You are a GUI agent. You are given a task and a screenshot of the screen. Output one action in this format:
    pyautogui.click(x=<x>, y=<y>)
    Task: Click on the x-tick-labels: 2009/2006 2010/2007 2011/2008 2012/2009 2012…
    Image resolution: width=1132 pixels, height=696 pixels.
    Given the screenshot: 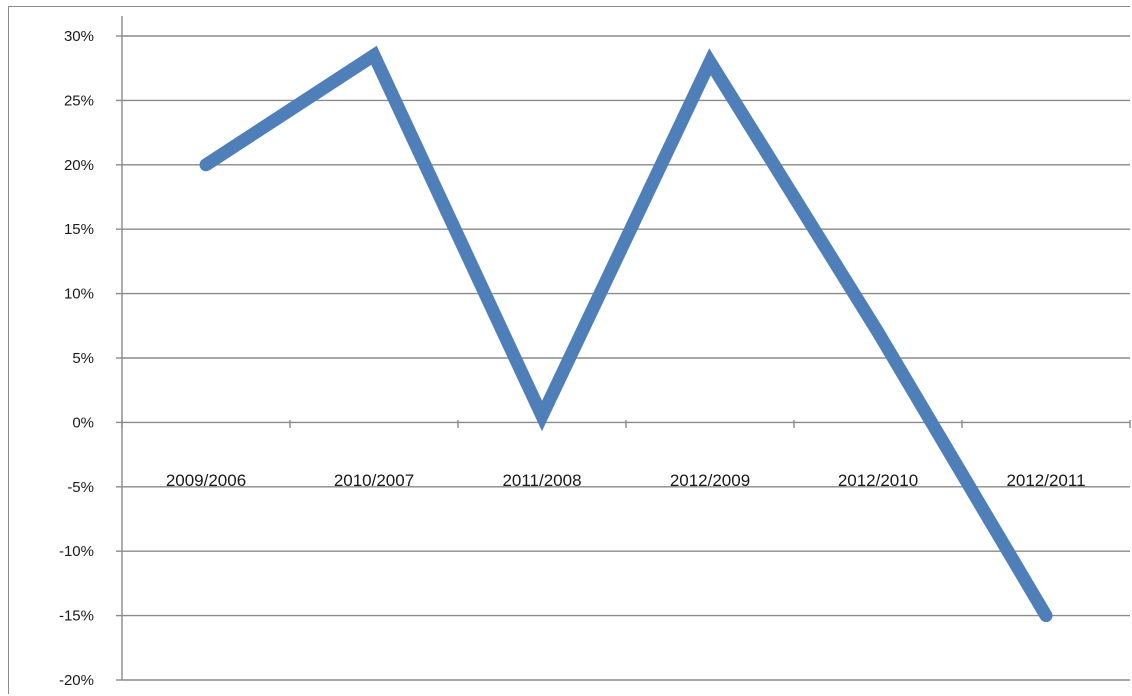 What is the action you would take?
    pyautogui.click(x=626, y=480)
    